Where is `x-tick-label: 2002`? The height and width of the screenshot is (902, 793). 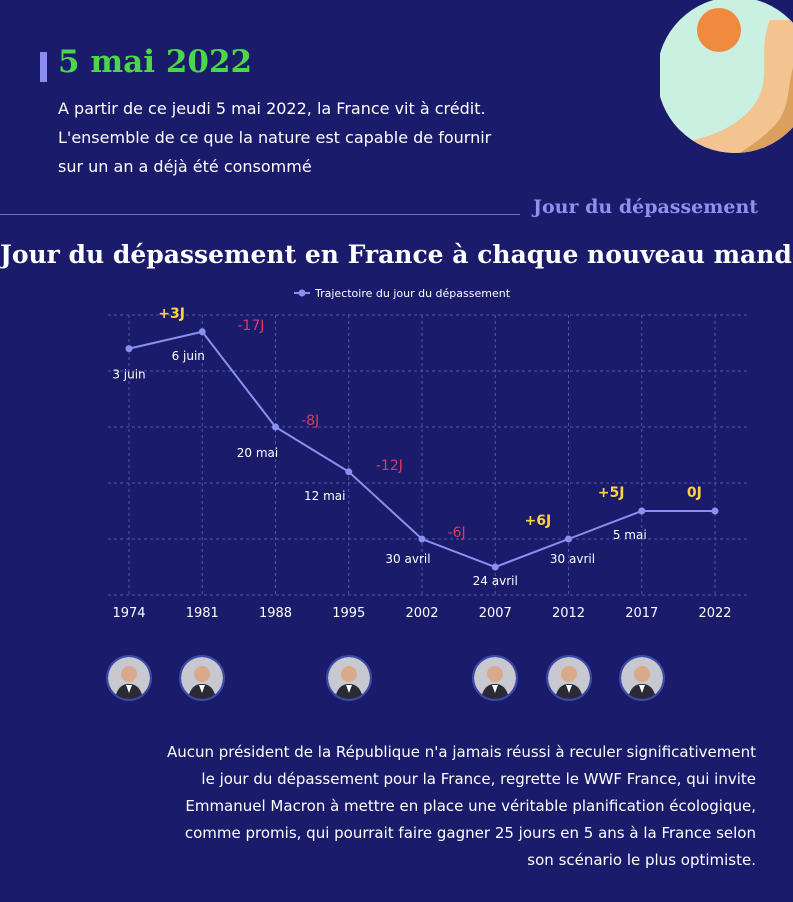
x-tick-label: 2002 is located at coordinates (421, 613).